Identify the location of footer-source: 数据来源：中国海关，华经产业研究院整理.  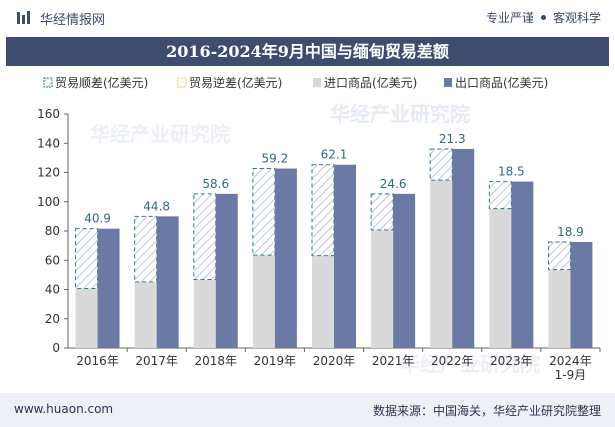
(486, 411).